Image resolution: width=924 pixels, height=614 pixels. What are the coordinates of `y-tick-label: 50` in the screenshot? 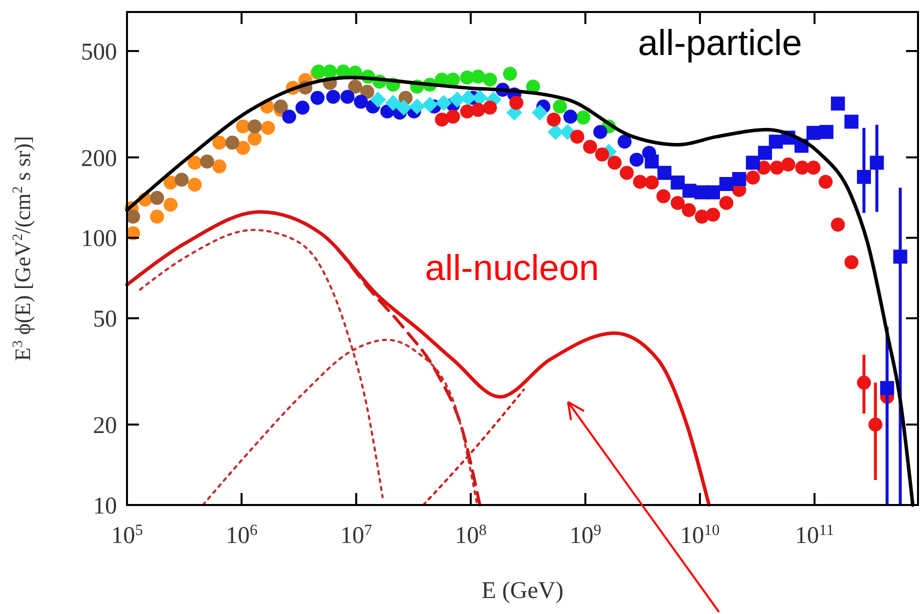 It's located at (105, 319).